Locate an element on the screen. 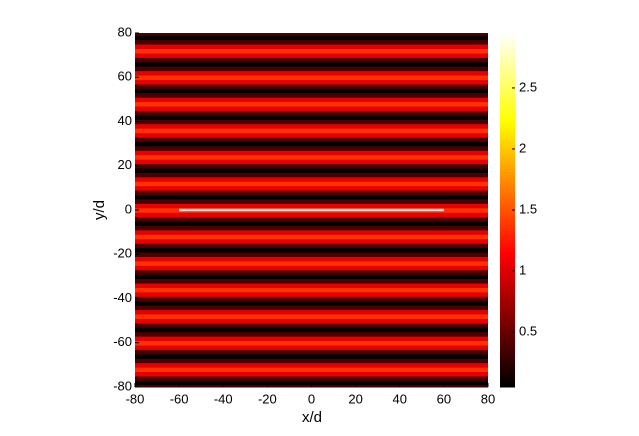  y-tick-label: -80 is located at coordinates (122, 385).